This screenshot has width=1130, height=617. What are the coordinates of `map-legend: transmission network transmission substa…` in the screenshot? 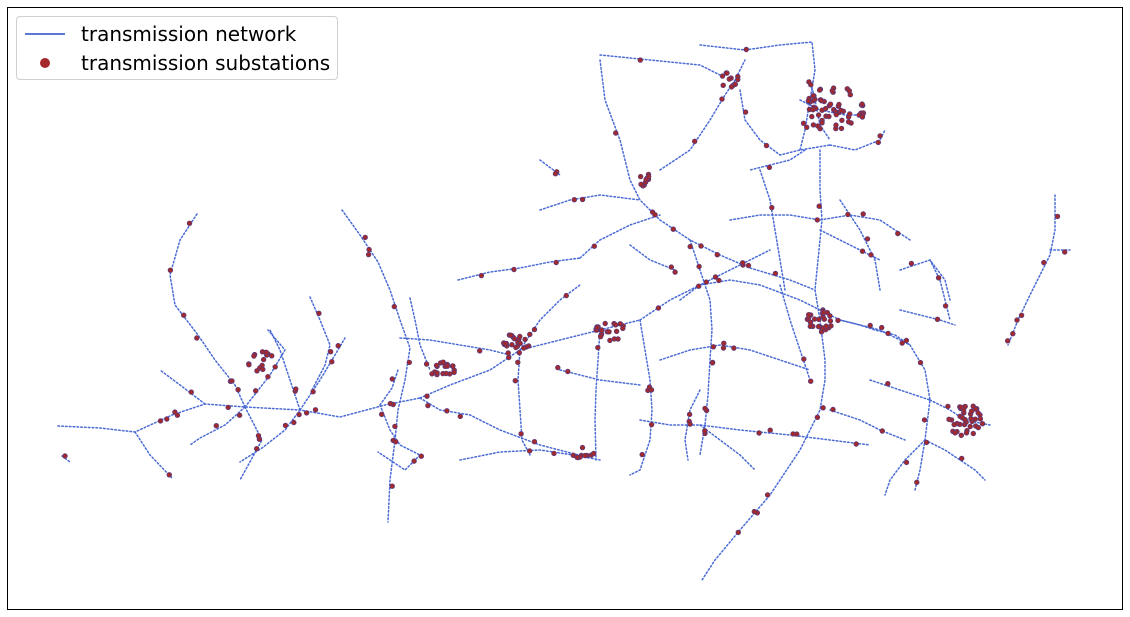 It's located at (177, 48).